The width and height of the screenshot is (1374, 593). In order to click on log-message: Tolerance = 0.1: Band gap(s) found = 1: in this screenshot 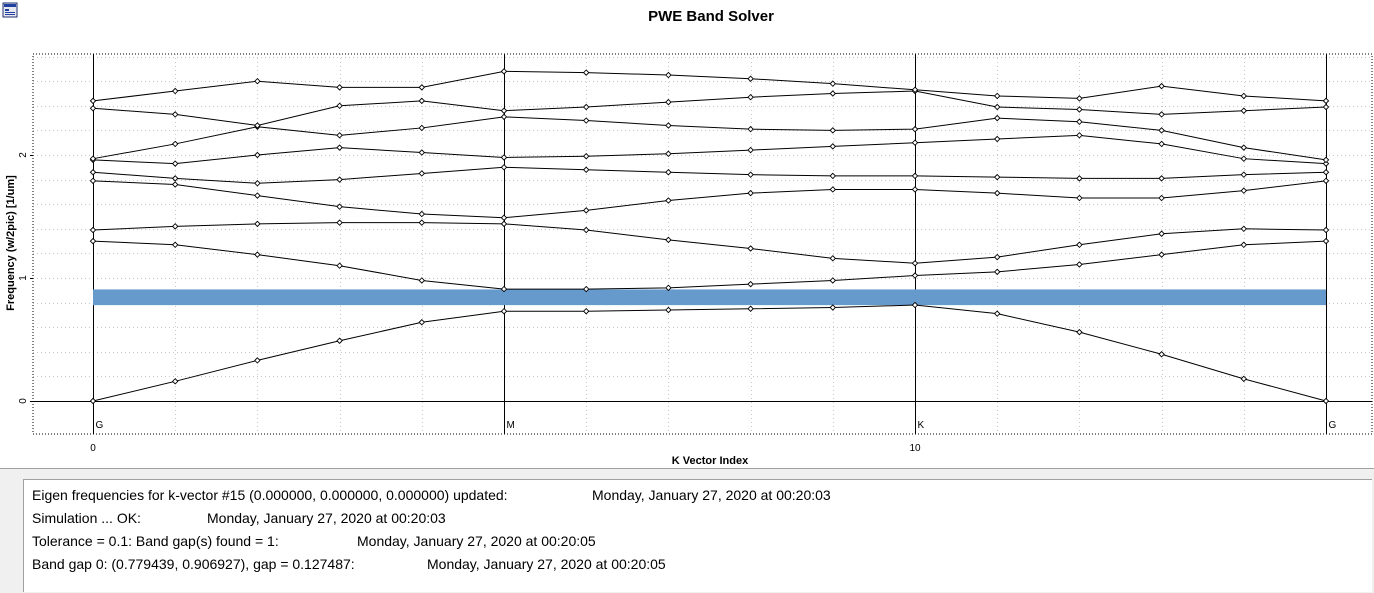, I will do `click(155, 541)`.